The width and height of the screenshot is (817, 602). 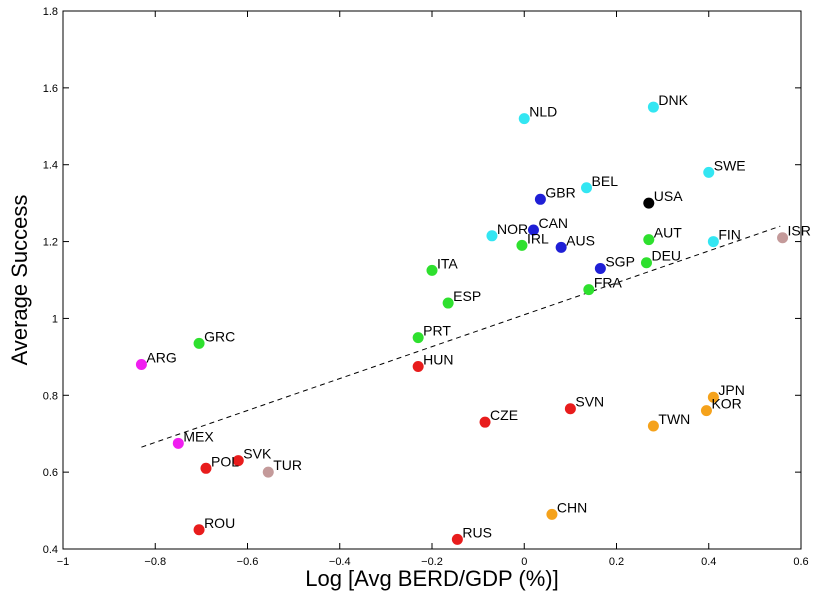 What do you see at coordinates (477, 532) in the screenshot?
I see `point-label-rus: RUS` at bounding box center [477, 532].